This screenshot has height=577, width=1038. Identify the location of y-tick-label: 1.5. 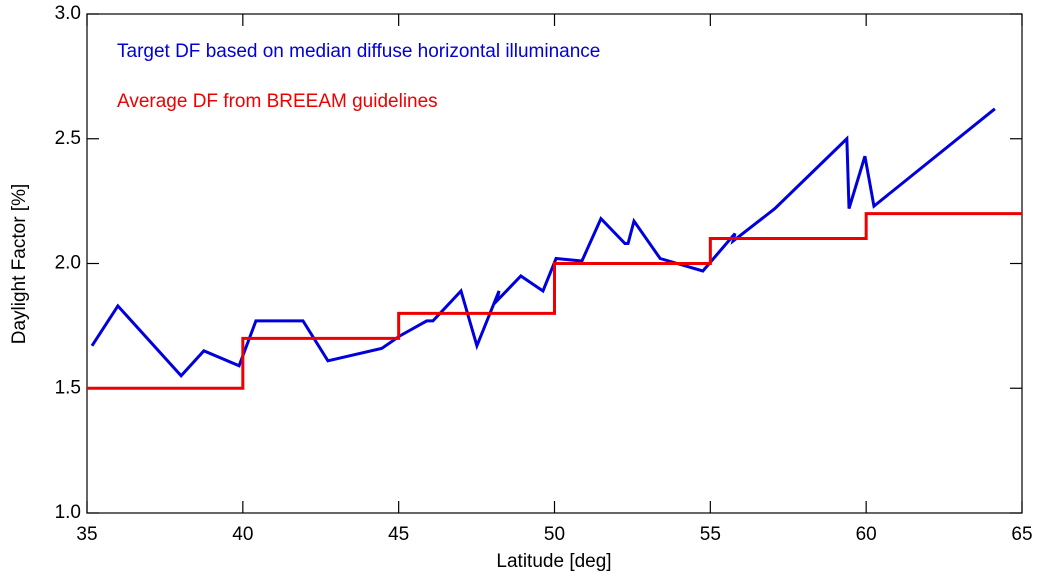
(68, 387).